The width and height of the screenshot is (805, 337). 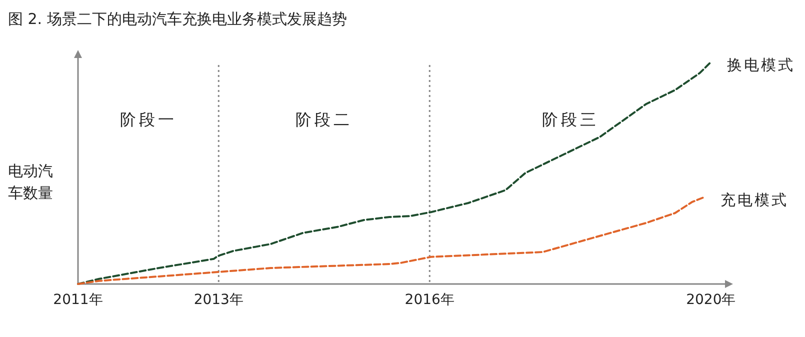 I want to click on annotation: 阶段一, so click(x=148, y=119).